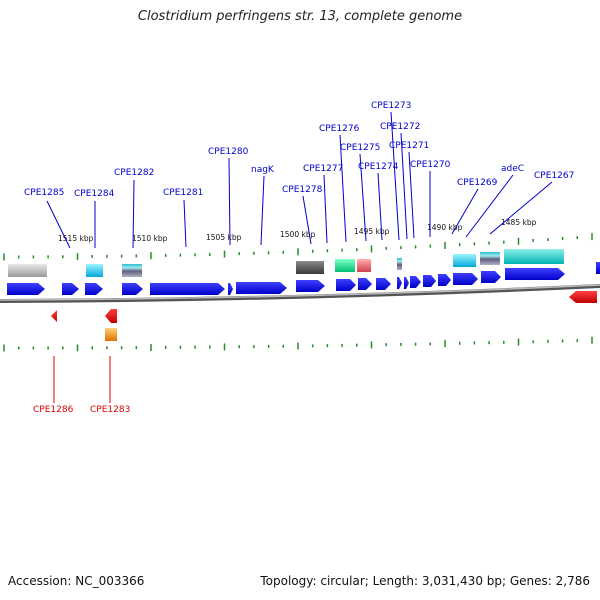 The width and height of the screenshot is (600, 600). I want to click on gene-label: nagK, so click(263, 170).